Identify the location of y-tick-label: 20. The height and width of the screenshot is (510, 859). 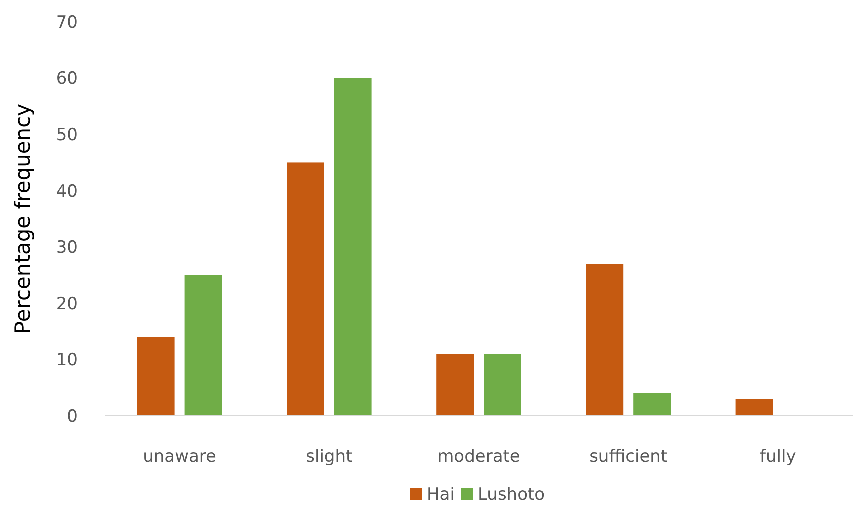
(67, 304).